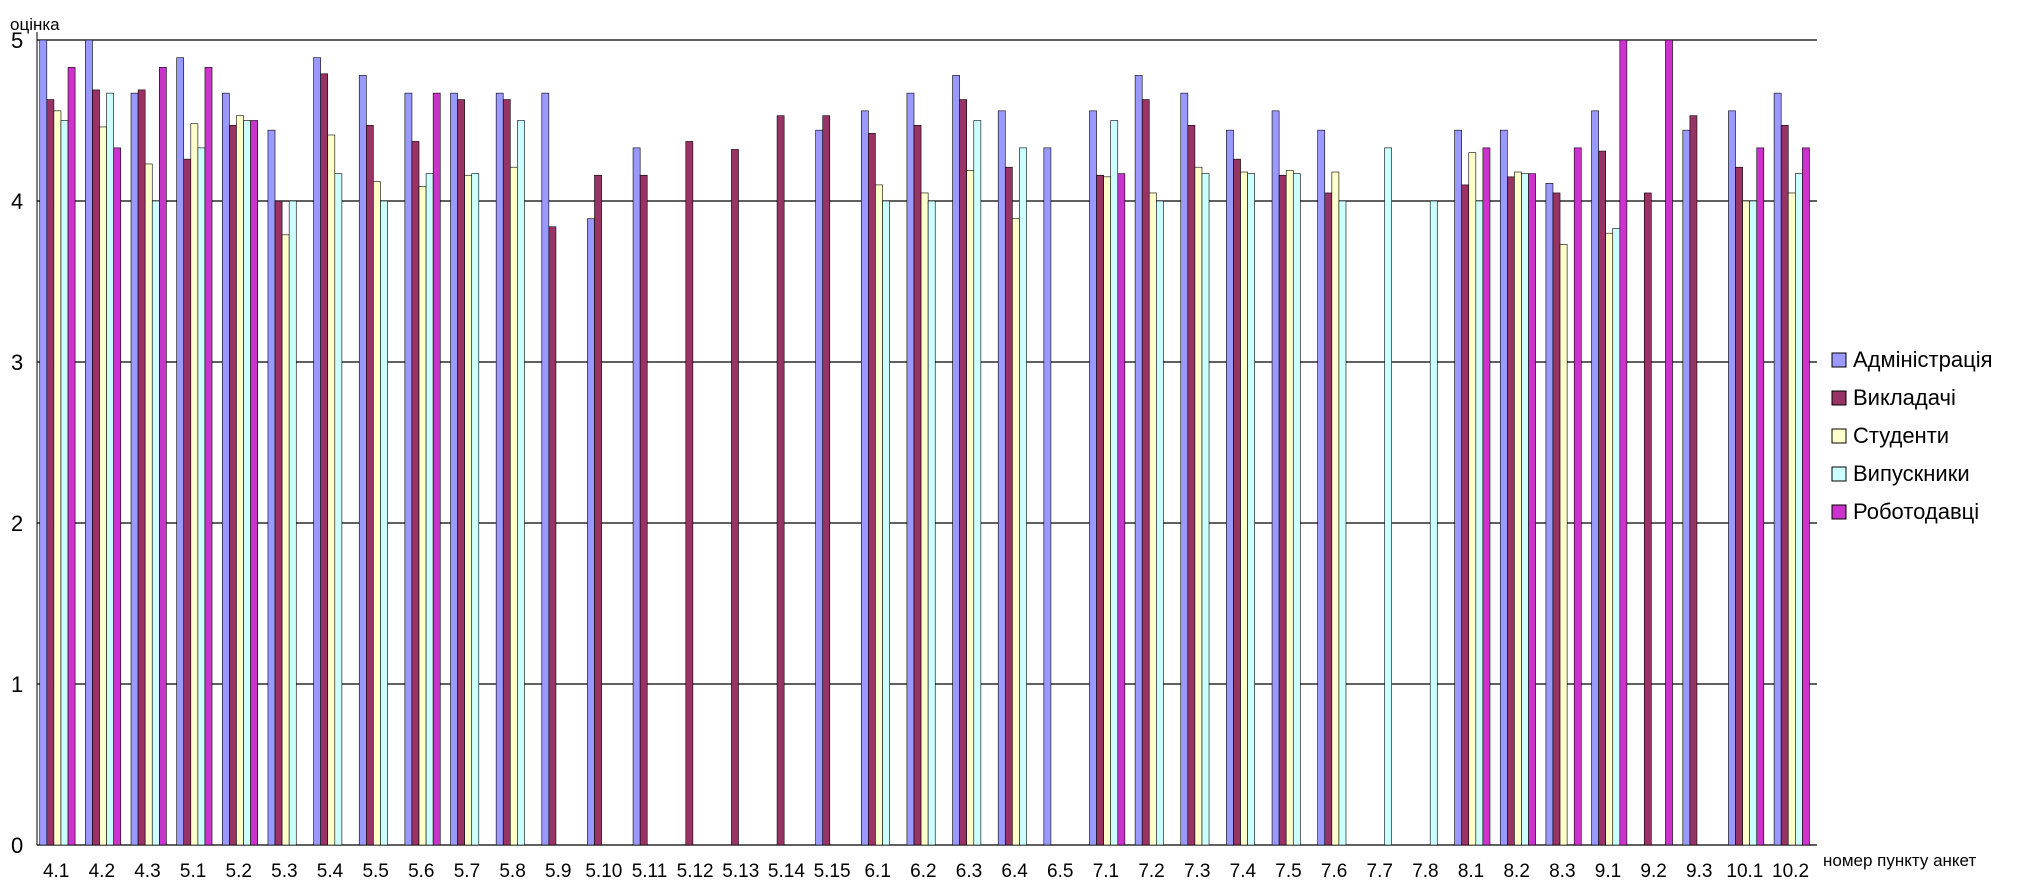 The image size is (2017, 885). What do you see at coordinates (147, 871) in the screenshot?
I see `x-tick-label: 4.3` at bounding box center [147, 871].